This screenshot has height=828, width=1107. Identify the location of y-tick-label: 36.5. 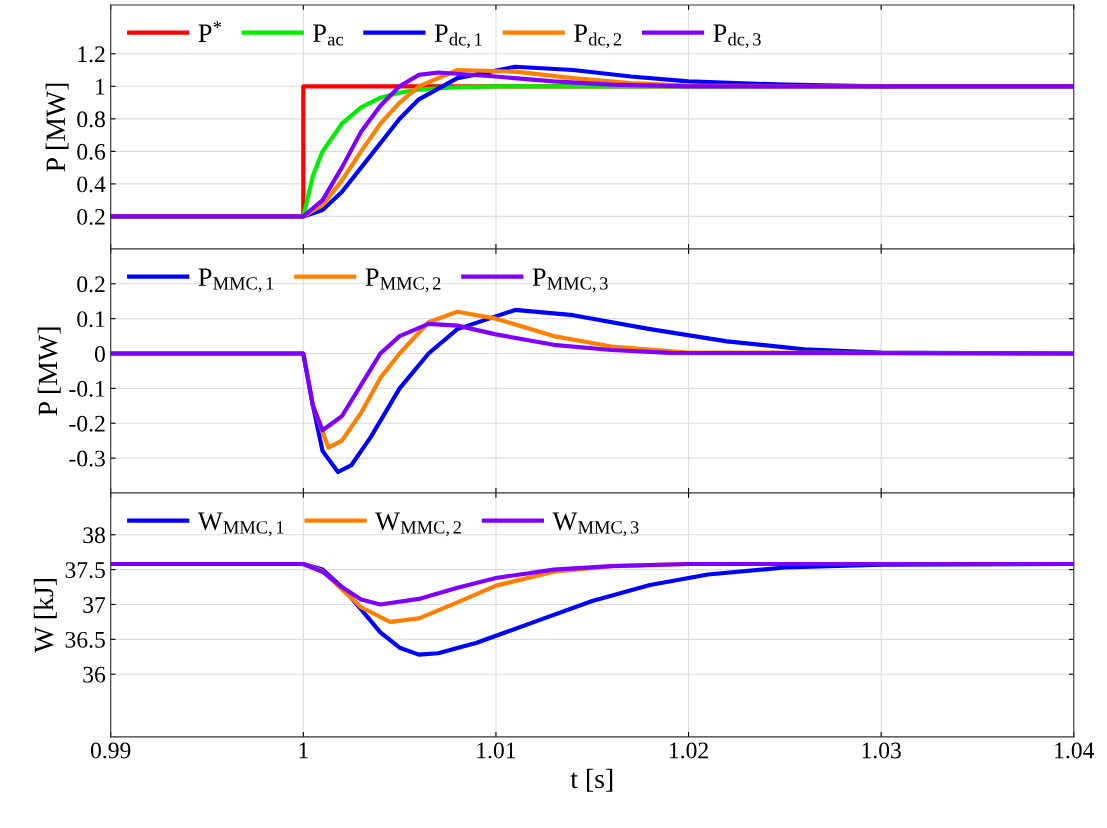
(85, 639).